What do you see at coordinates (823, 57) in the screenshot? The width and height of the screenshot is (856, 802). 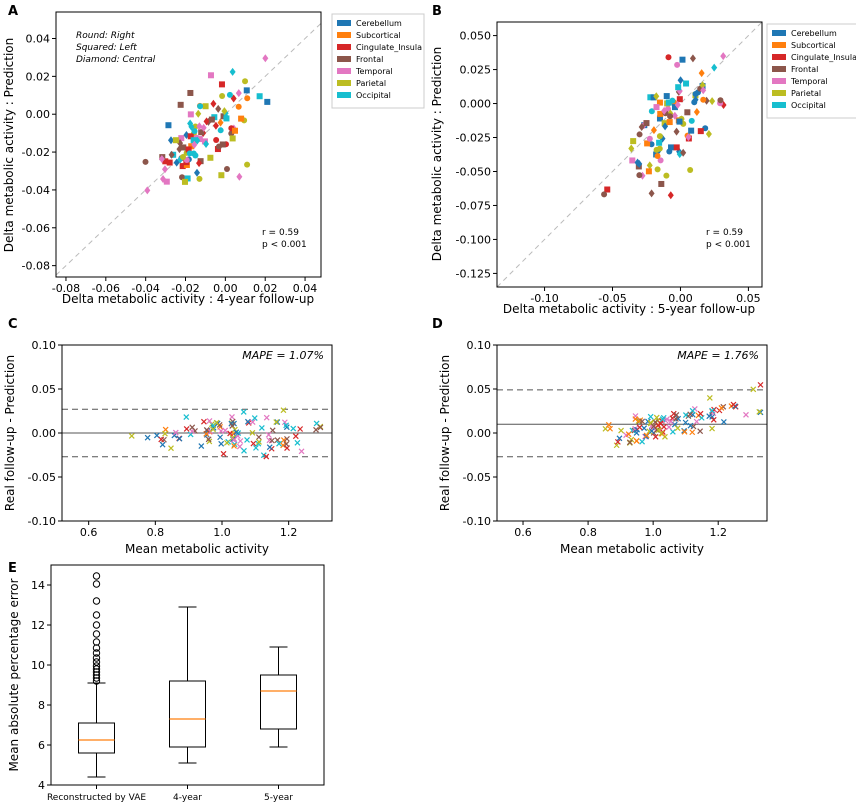 I see `legend-label: Cingulate_Insula` at bounding box center [823, 57].